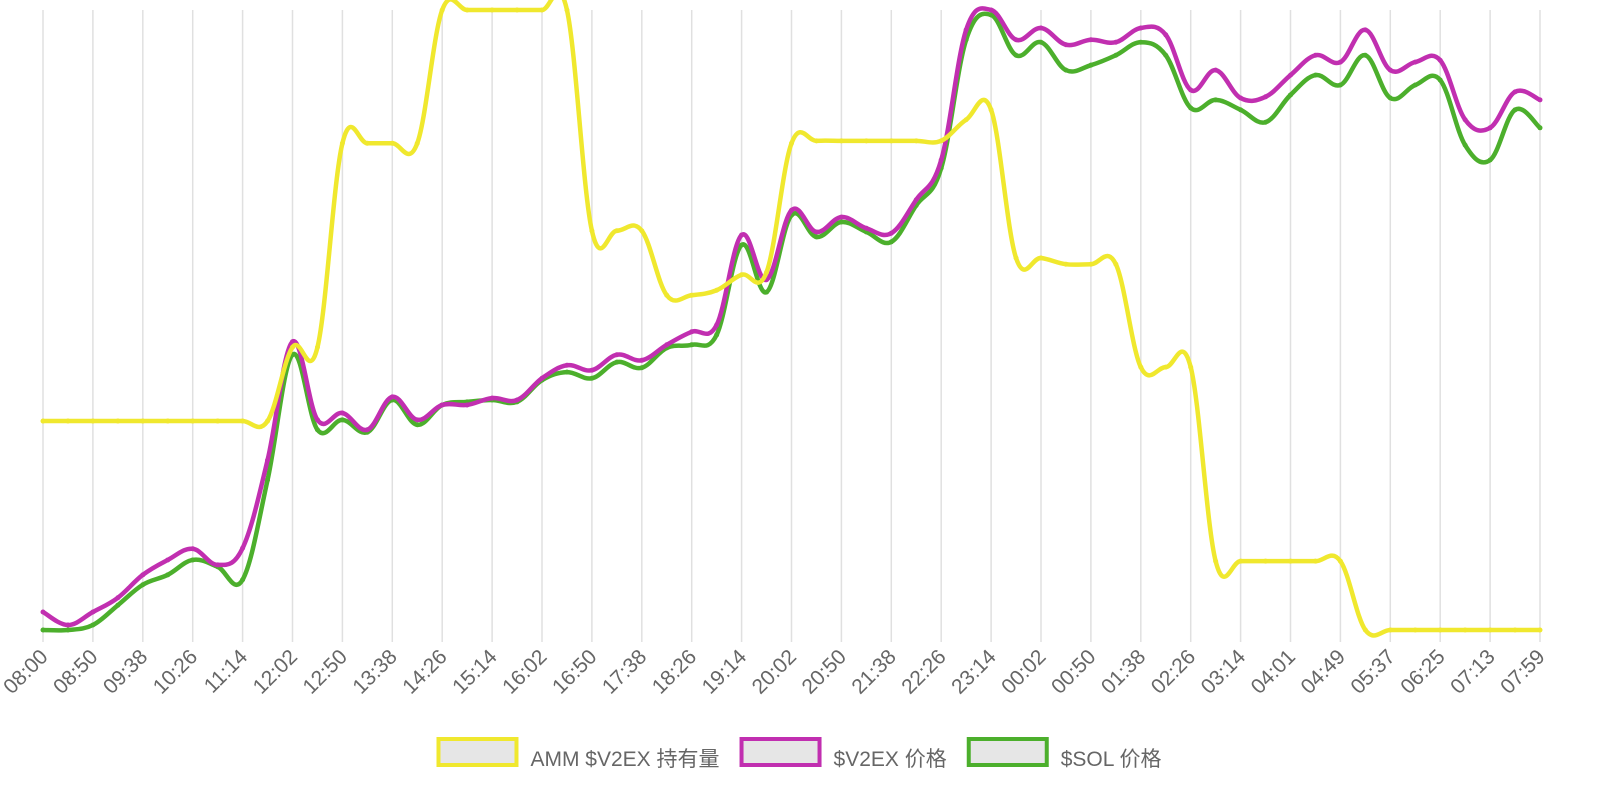 This screenshot has width=1600, height=800. I want to click on x-tick-label: 04:49, so click(1323, 671).